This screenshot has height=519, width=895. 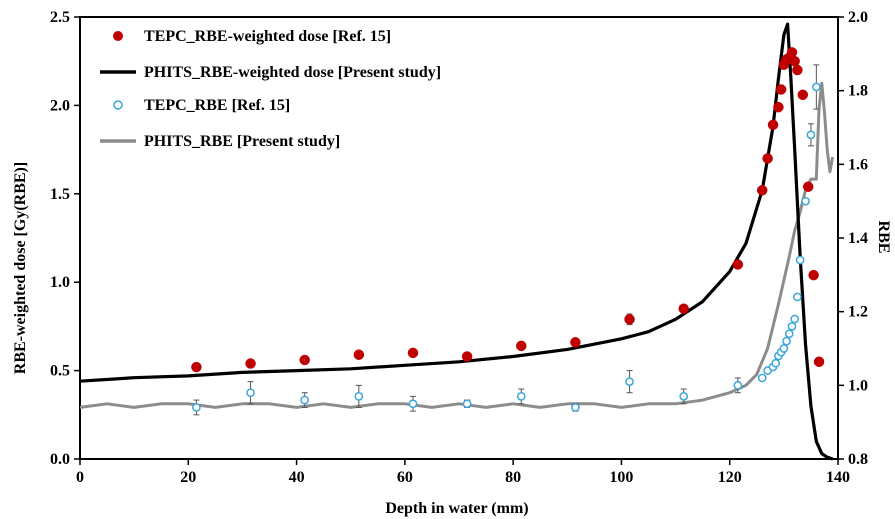 What do you see at coordinates (858, 385) in the screenshot?
I see `y2-tick-label: 1.0` at bounding box center [858, 385].